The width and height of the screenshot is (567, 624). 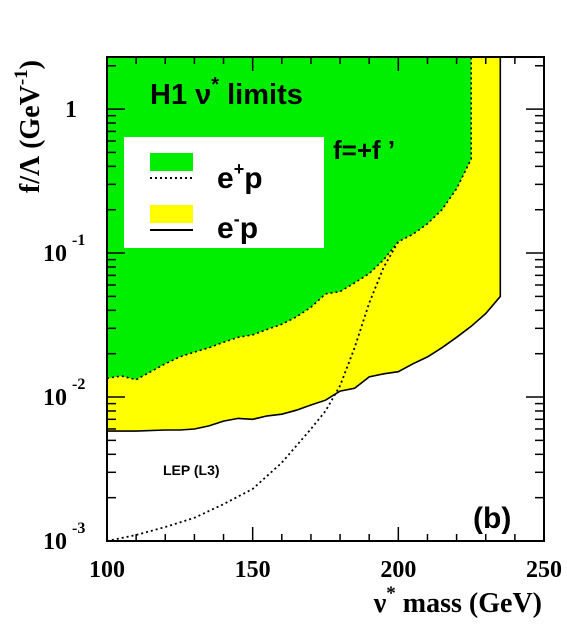 I want to click on legend-swatch-eplus-p, so click(x=171, y=162).